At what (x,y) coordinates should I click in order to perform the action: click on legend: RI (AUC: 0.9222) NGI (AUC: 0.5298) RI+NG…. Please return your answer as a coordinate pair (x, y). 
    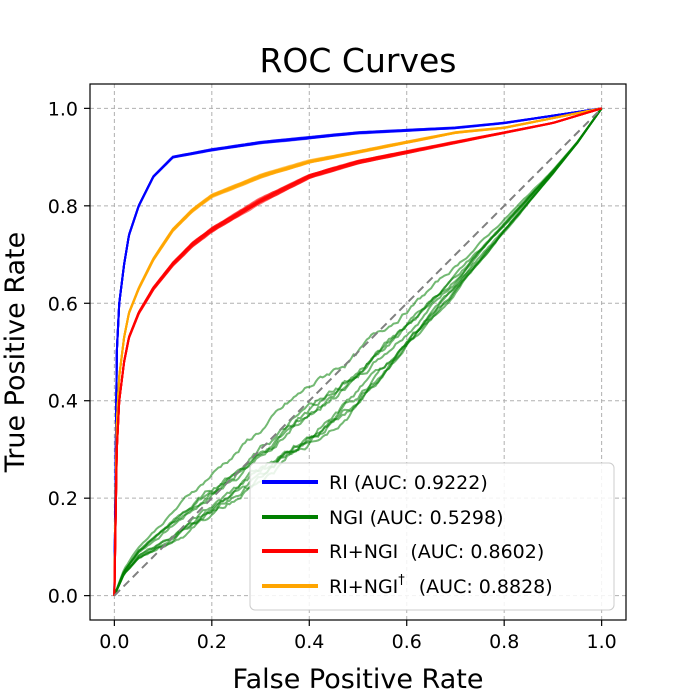
    Looking at the image, I should click on (432, 536).